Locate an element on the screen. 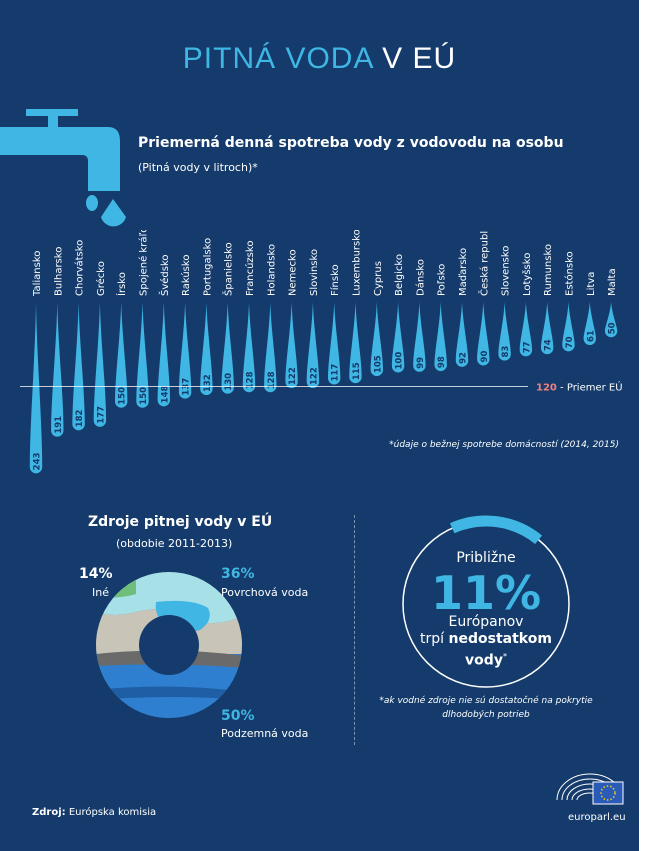  sources-chart-title: Zdroje pitnej vody v EÚ is located at coordinates (180, 522).